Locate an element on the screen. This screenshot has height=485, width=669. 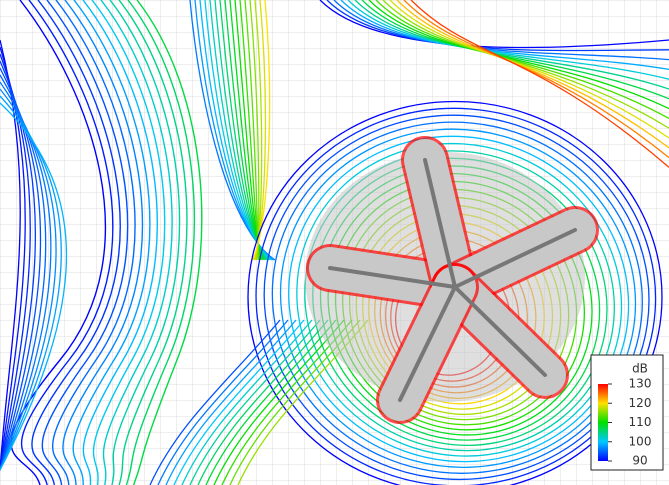
colorbar-tick-label: 90 is located at coordinates (639, 461).